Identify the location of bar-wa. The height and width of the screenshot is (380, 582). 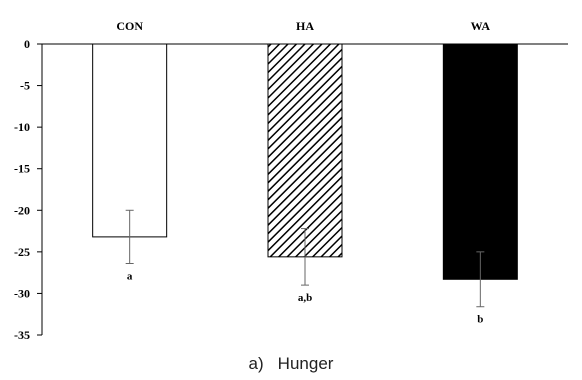
(480, 161).